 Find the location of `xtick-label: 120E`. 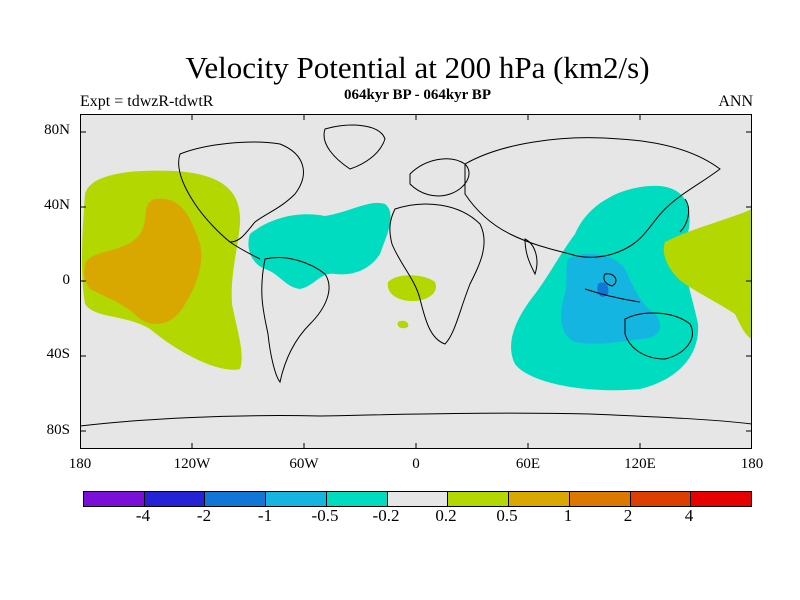

xtick-label: 120E is located at coordinates (640, 464).